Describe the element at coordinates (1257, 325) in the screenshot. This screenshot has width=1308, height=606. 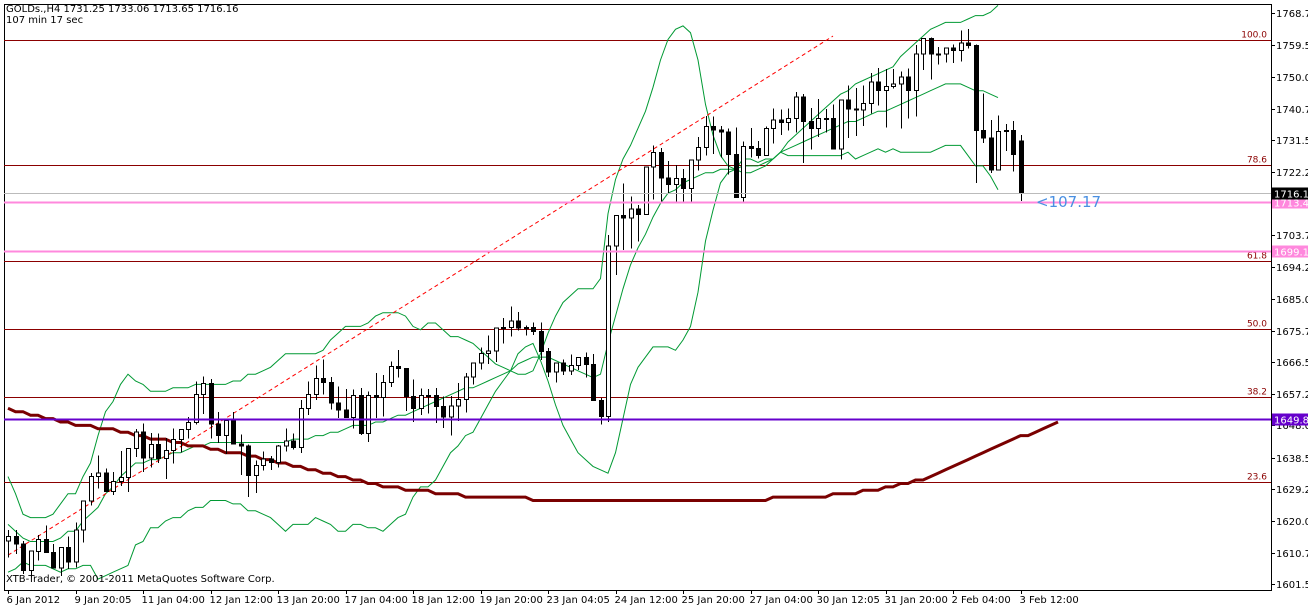
I see `fib-level-label: 50.0` at that location.